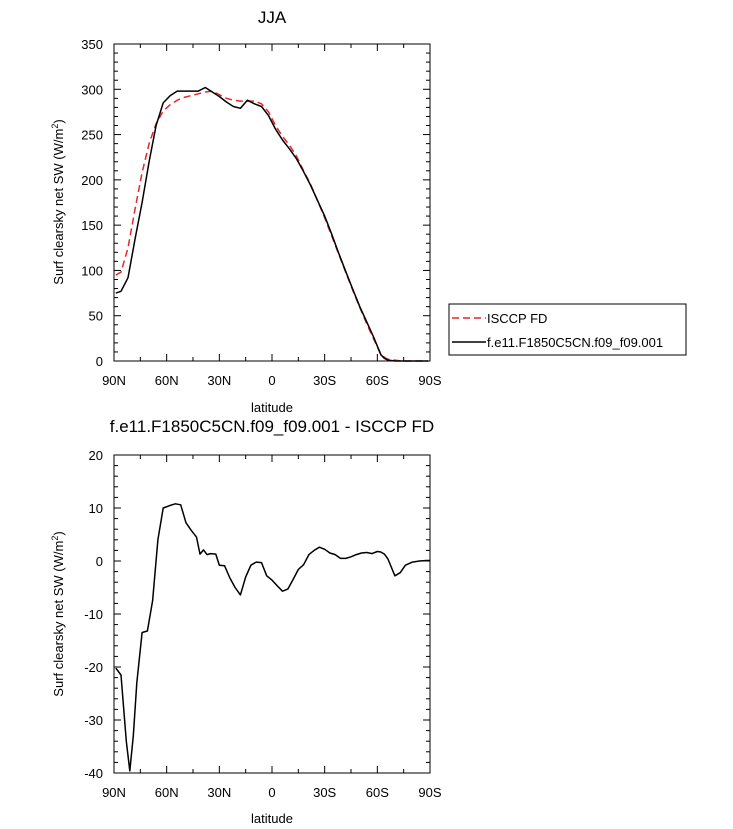 This screenshot has height=829, width=733. I want to click on bottom-chart-title: f.e11.F1850C5CN.f09_f09.001 - ISCCP FD, so click(272, 426).